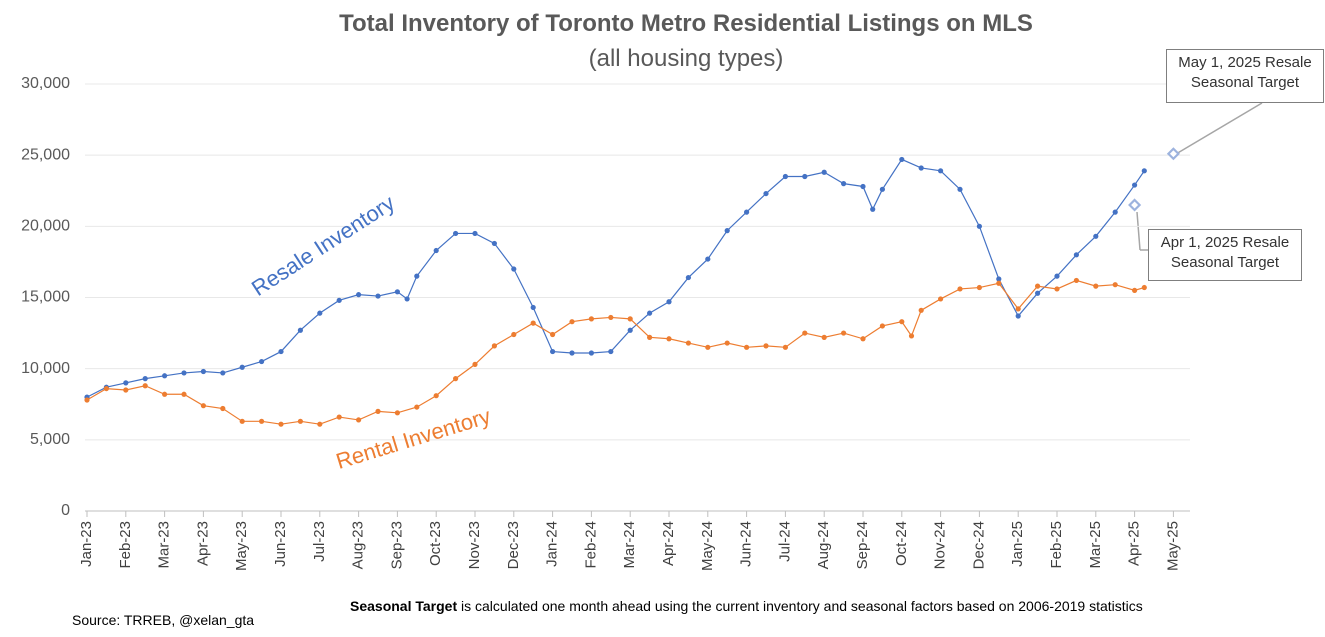  Describe the element at coordinates (1225, 255) in the screenshot. I see `annotation-box: Apr 1, 2025 Resale Seasonal Target` at that location.